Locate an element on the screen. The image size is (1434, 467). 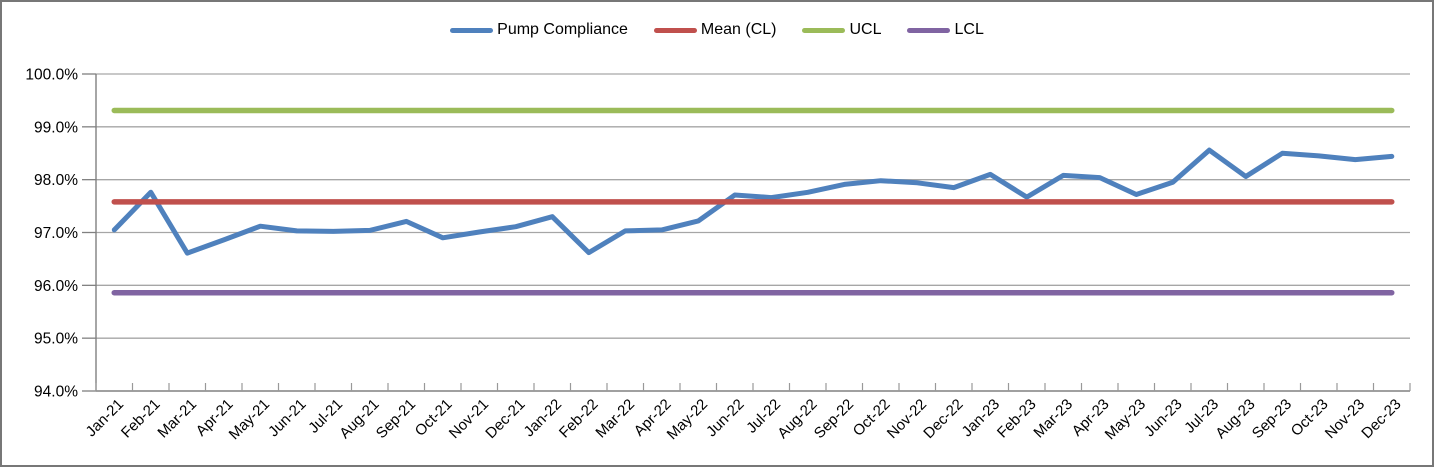
x-tick-label: Jan-21 is located at coordinates (105, 418).